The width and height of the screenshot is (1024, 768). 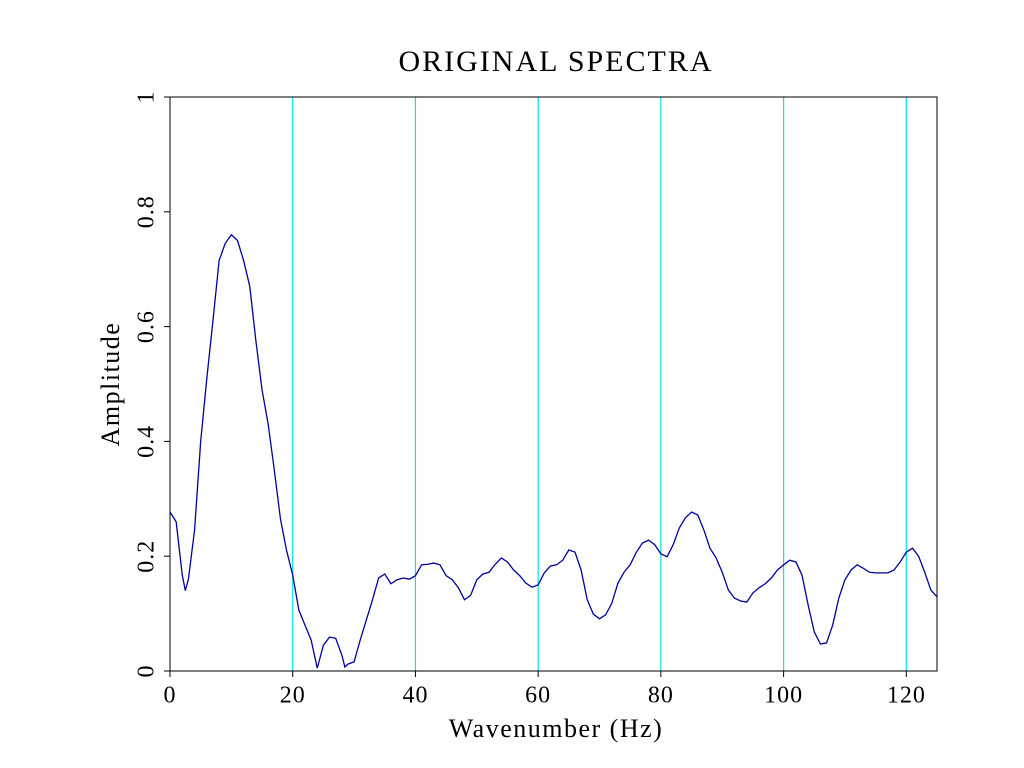 What do you see at coordinates (661, 696) in the screenshot?
I see `x-tick-label: 80` at bounding box center [661, 696].